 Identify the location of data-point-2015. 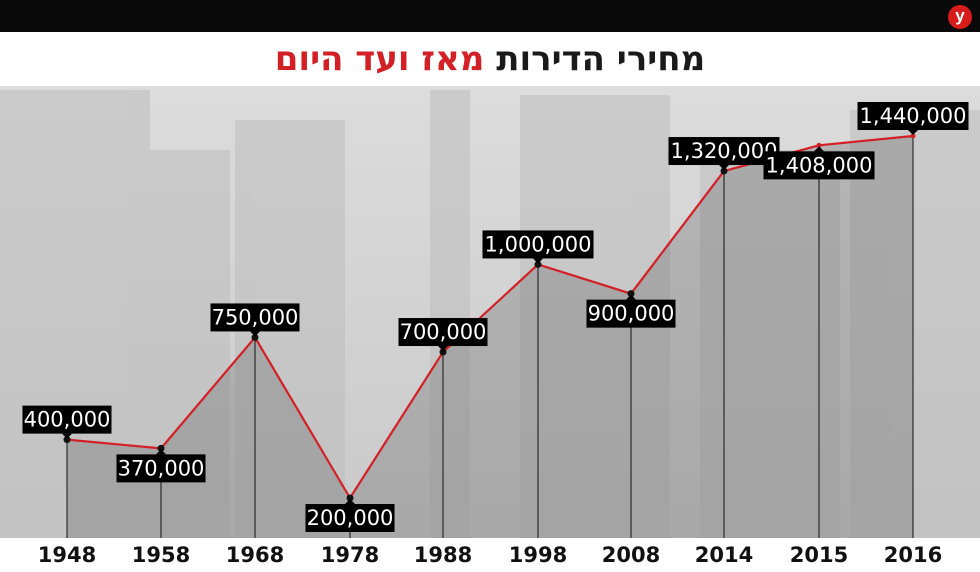
(819, 145).